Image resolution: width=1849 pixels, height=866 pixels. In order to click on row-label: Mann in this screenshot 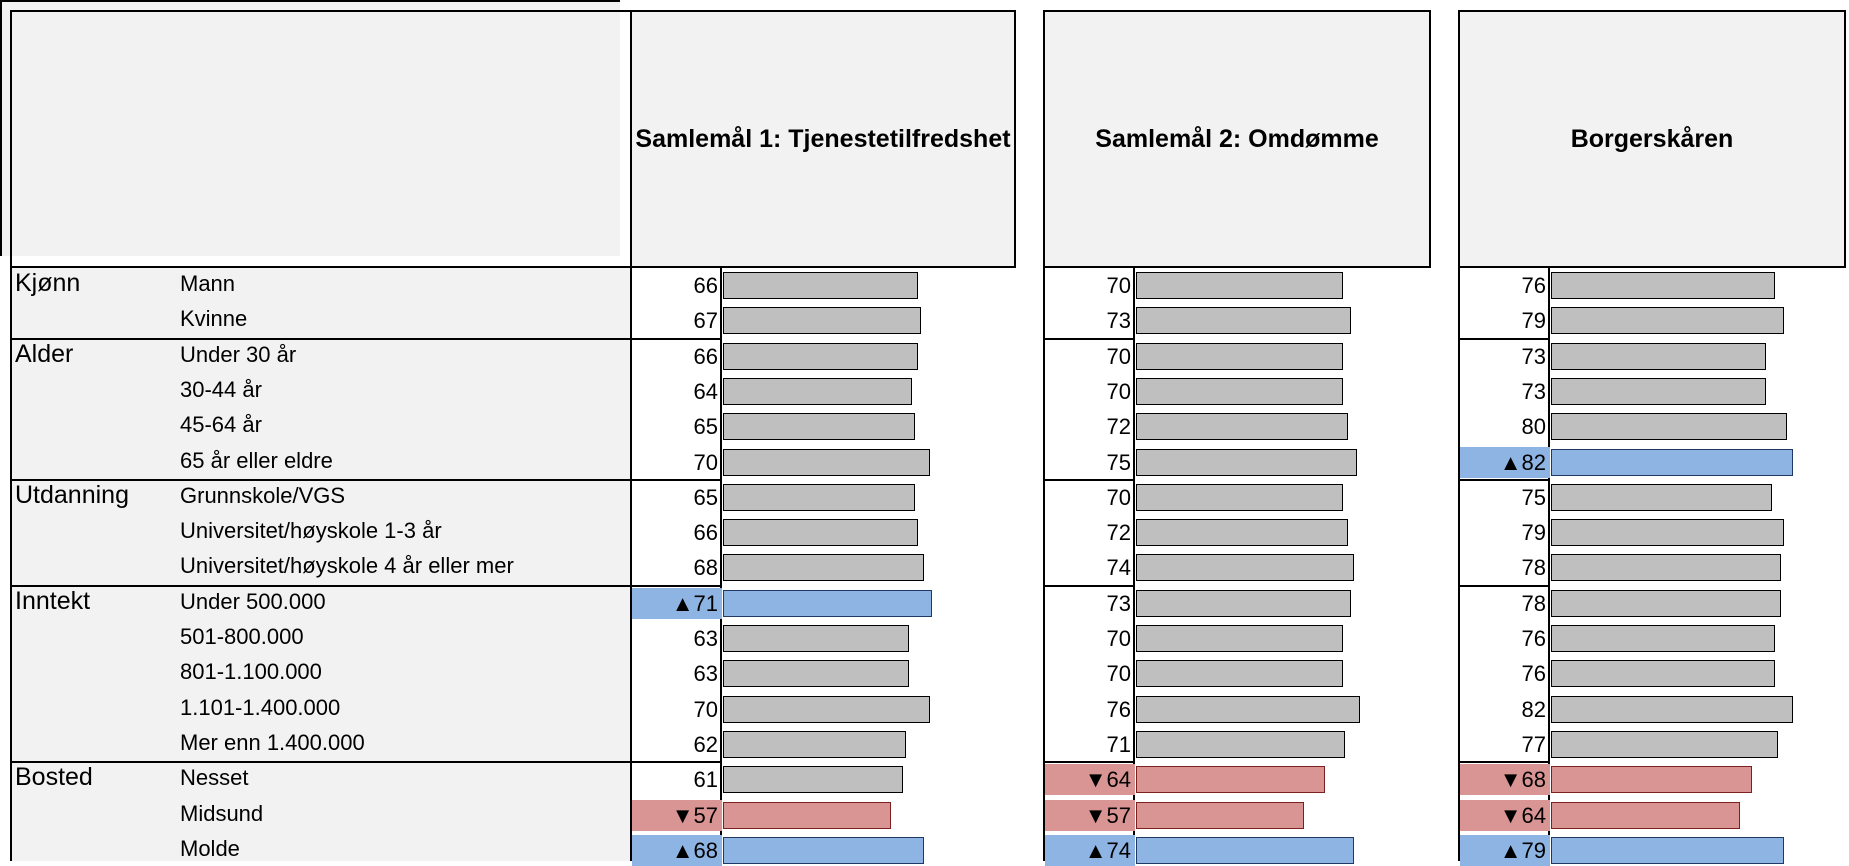, I will do `click(208, 283)`.